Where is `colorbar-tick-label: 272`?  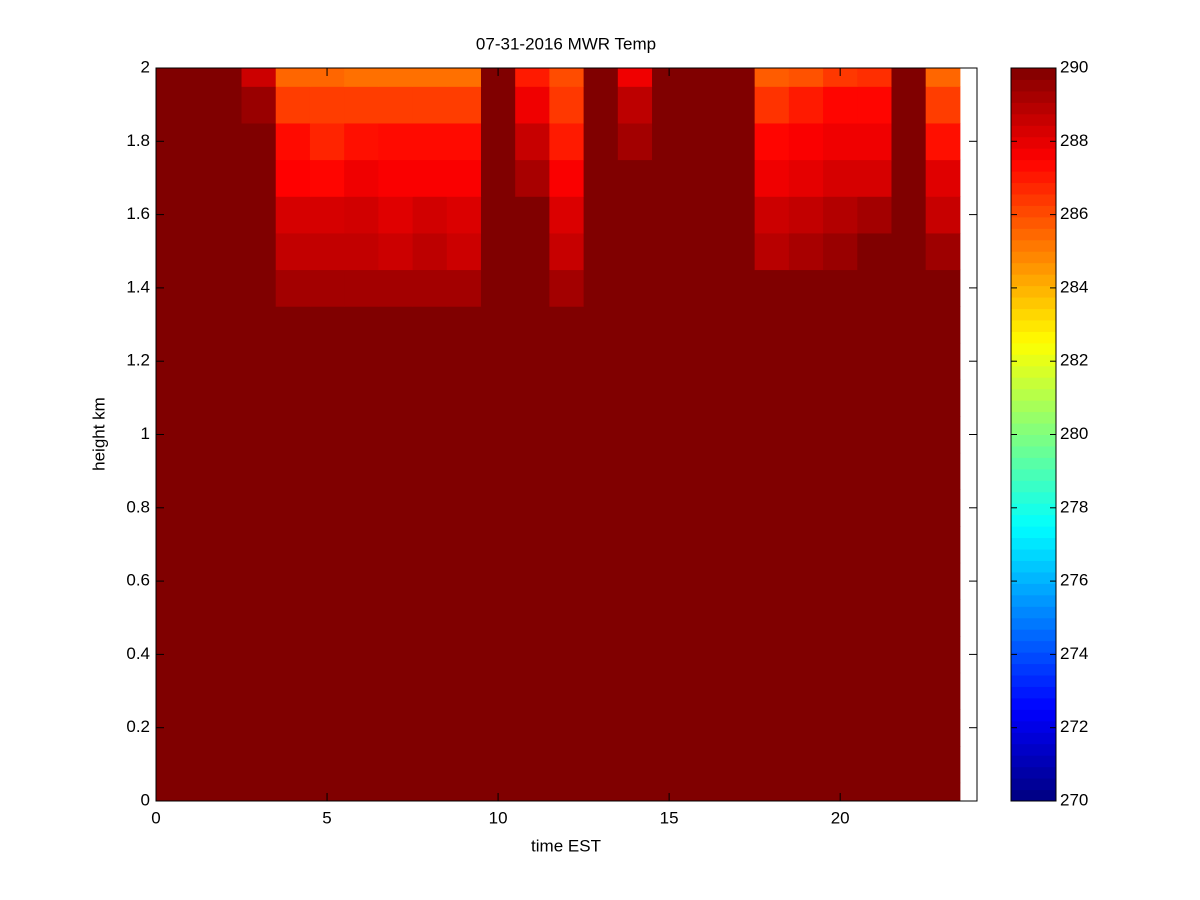
colorbar-tick-label: 272 is located at coordinates (1074, 726).